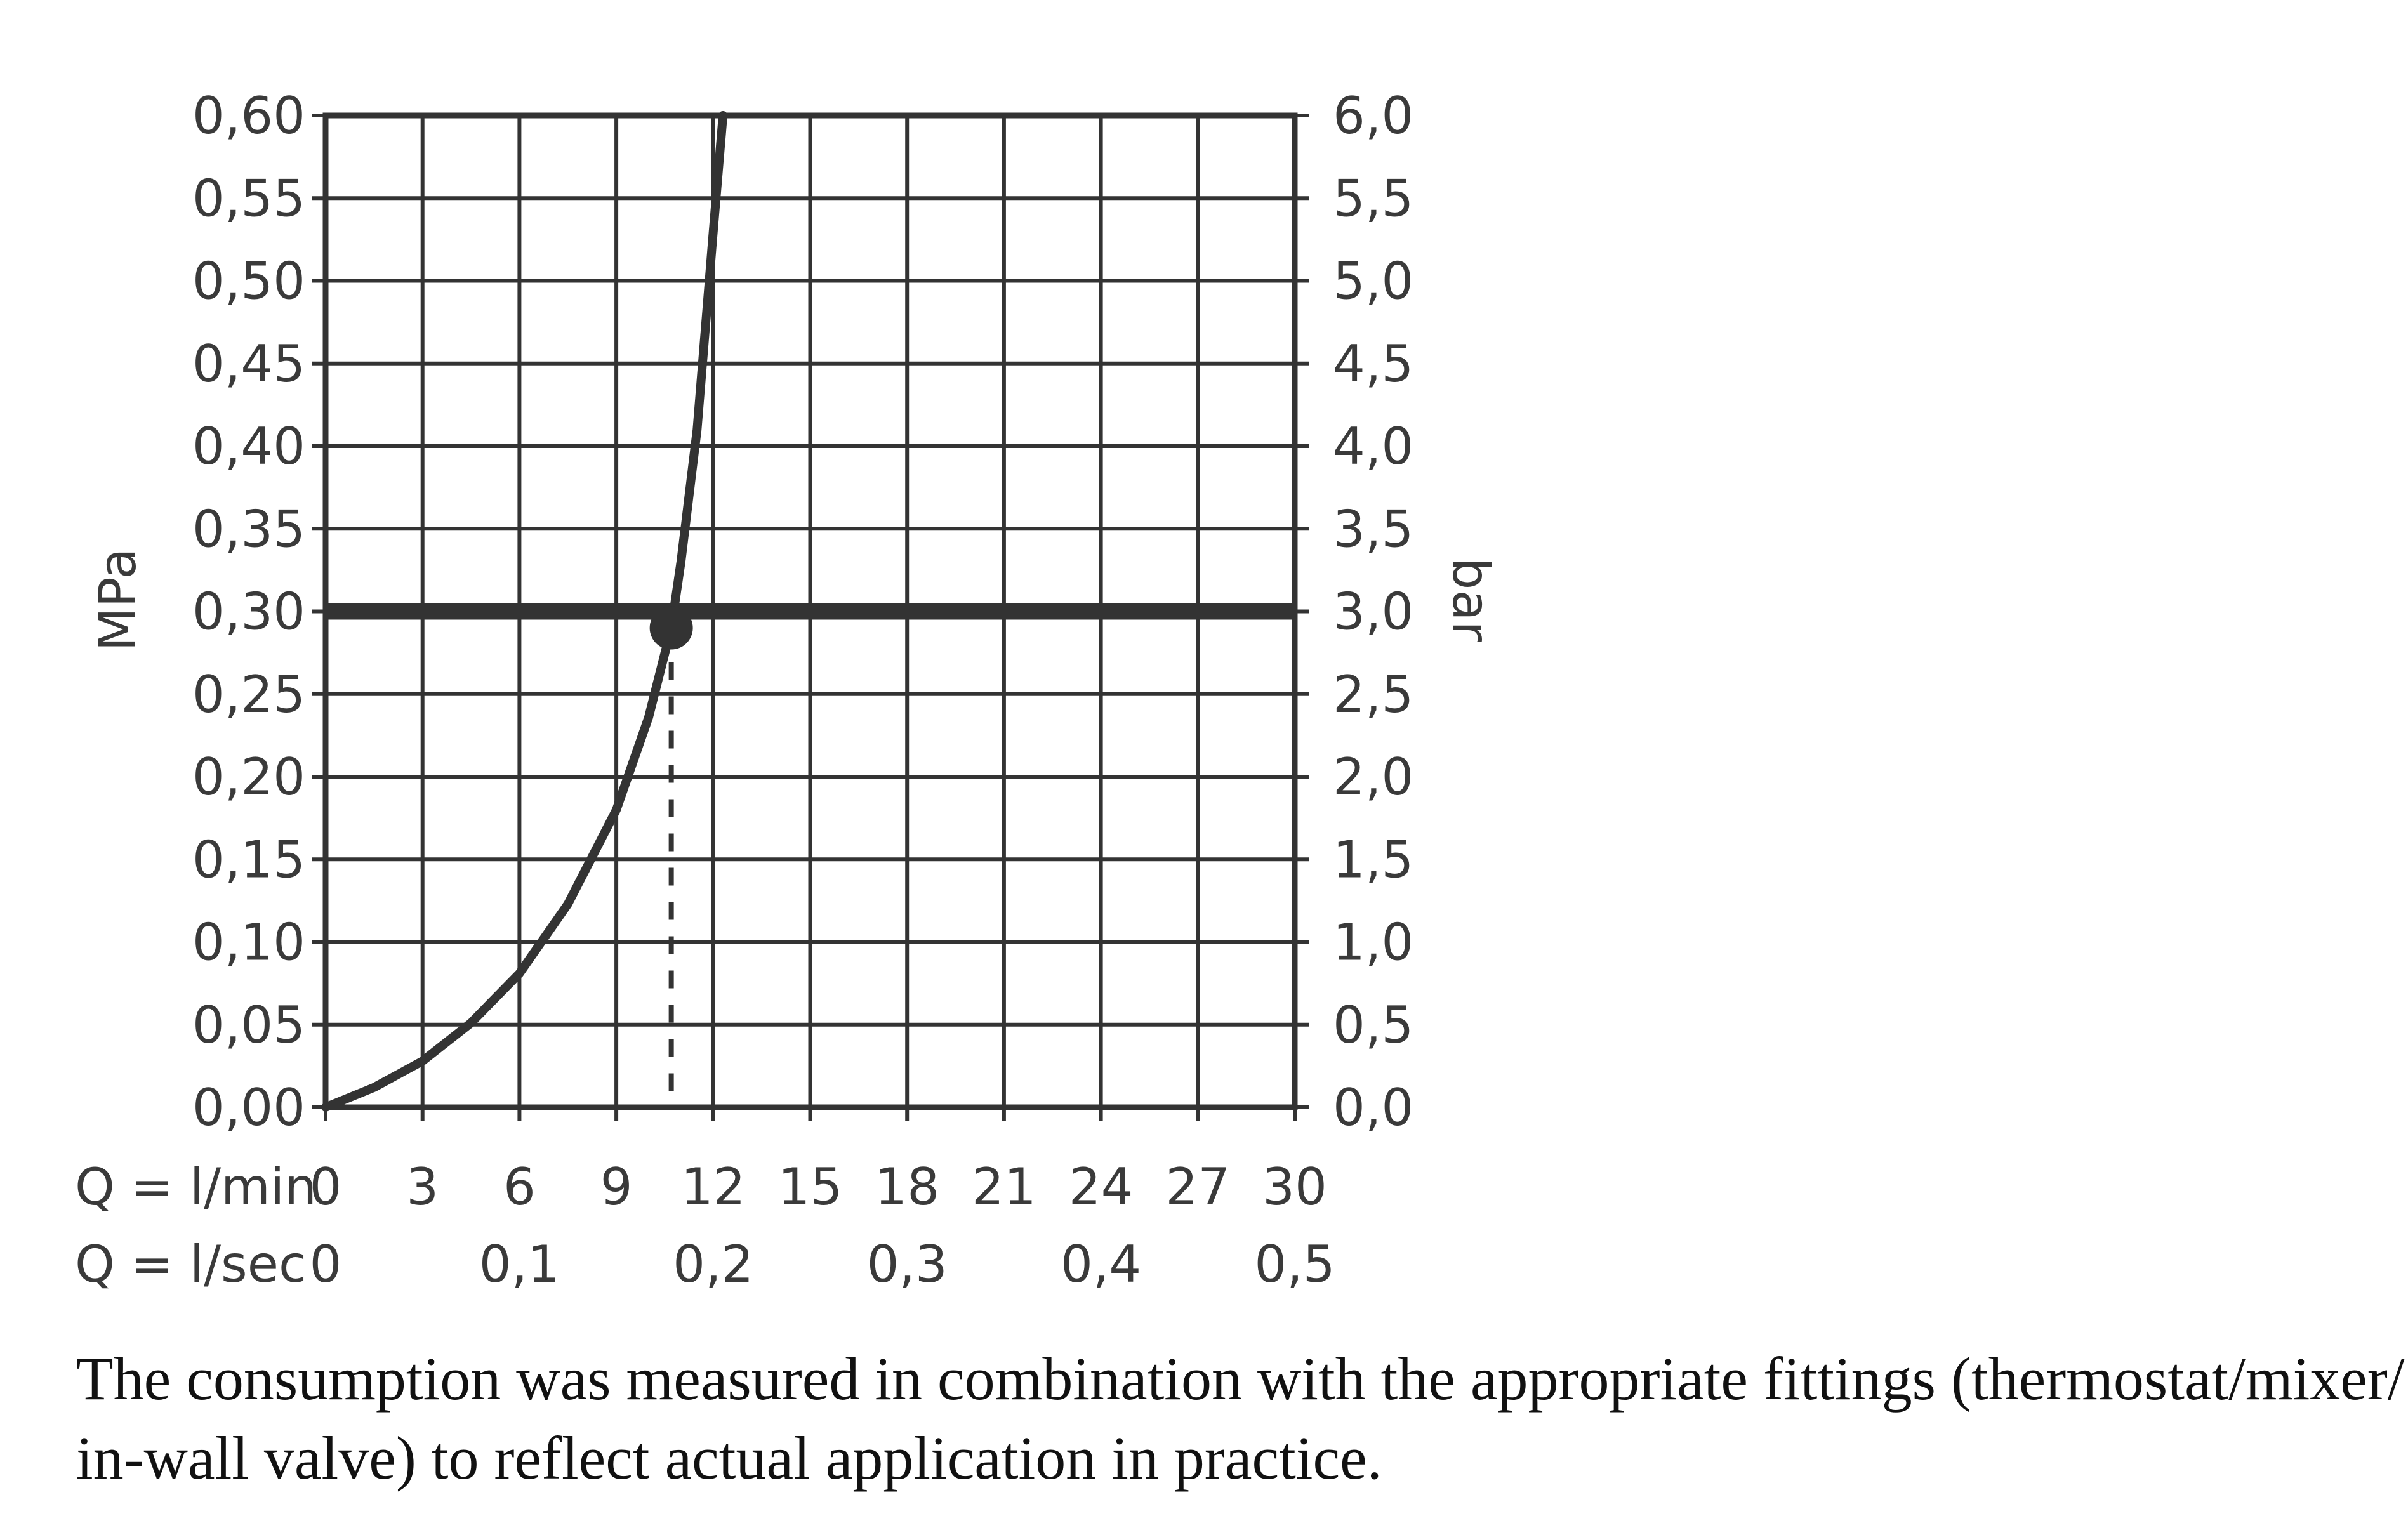 Image resolution: width=2408 pixels, height=1535 pixels. What do you see at coordinates (1373, 1025) in the screenshot?
I see `right-tick-label: 0,5` at bounding box center [1373, 1025].